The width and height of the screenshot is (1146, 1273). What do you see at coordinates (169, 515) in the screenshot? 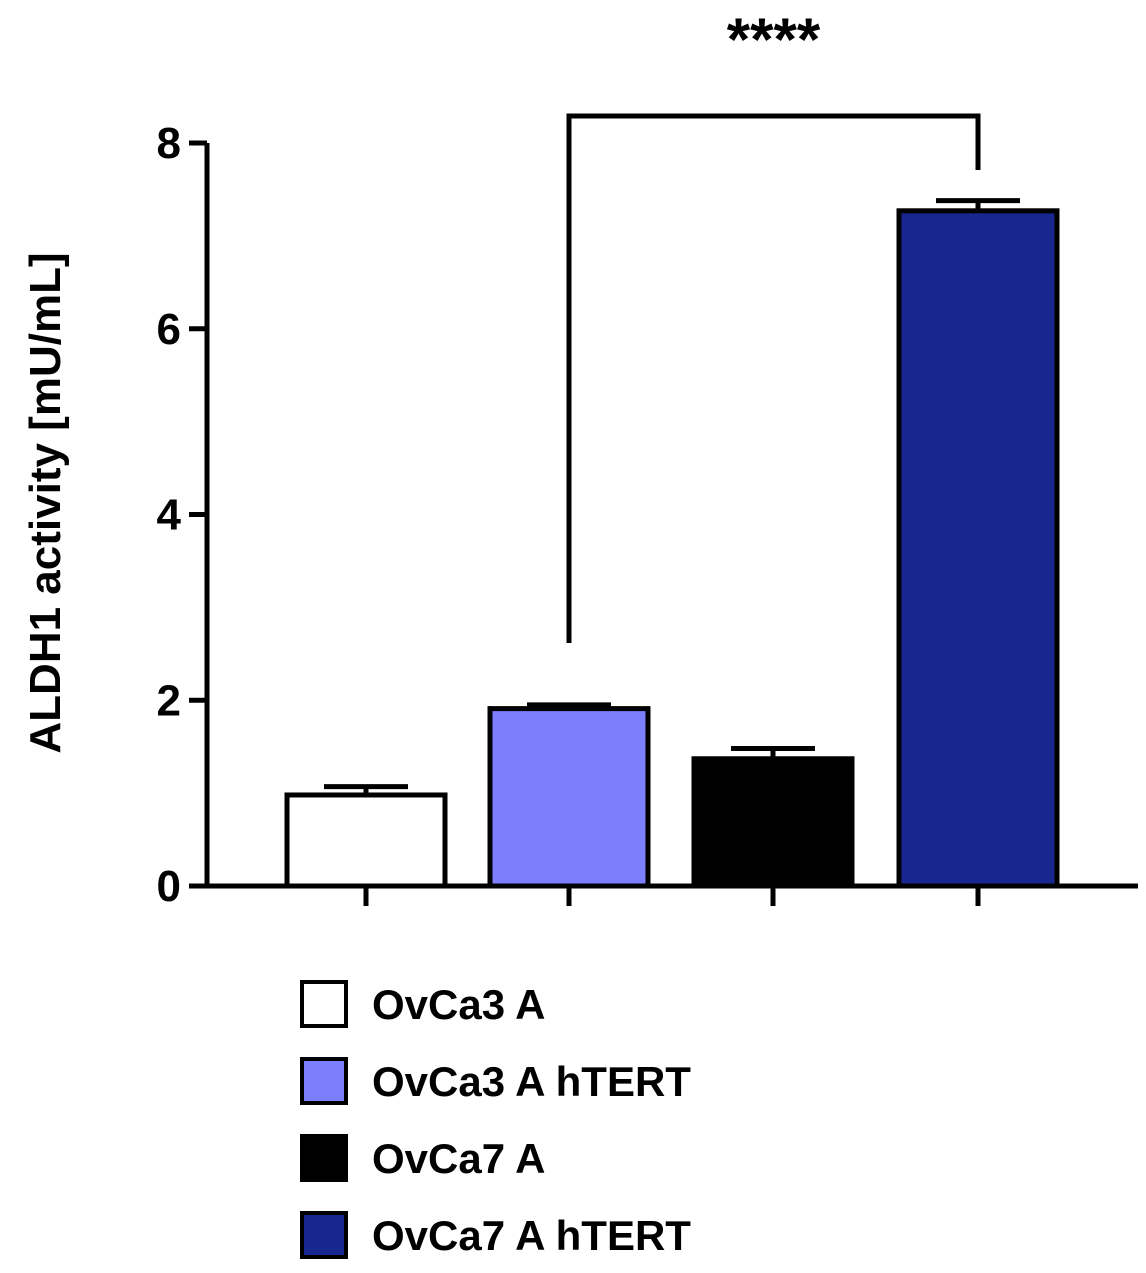
I see `y-tick-label: 4` at bounding box center [169, 515].